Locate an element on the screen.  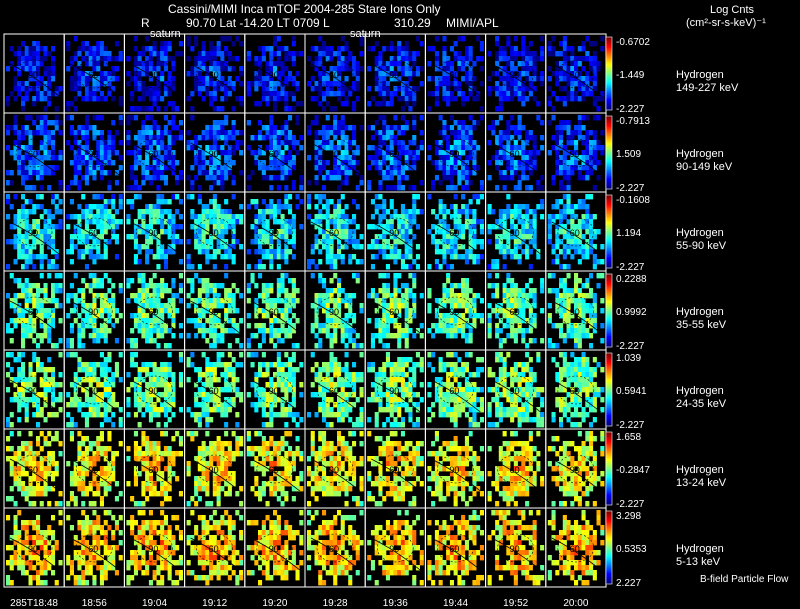
contour-label: 60 is located at coordinates (454, 75).